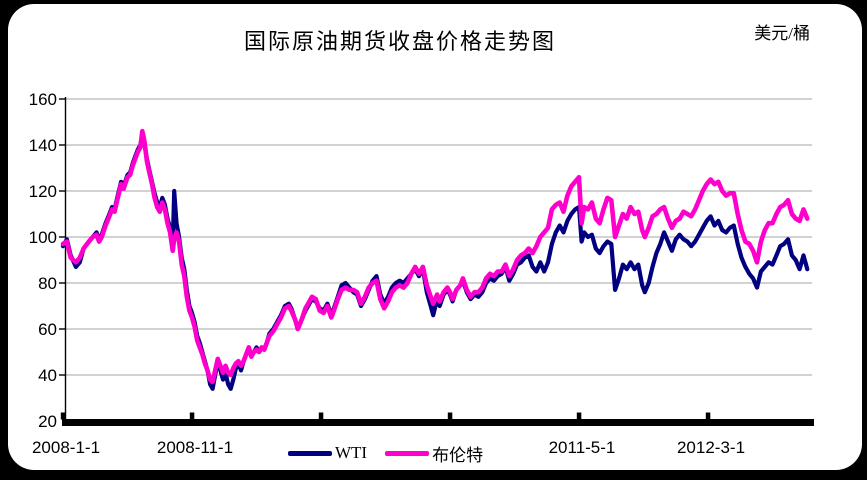 The height and width of the screenshot is (480, 867). Describe the element at coordinates (43, 191) in the screenshot. I see `y-tick-label: 120` at that location.